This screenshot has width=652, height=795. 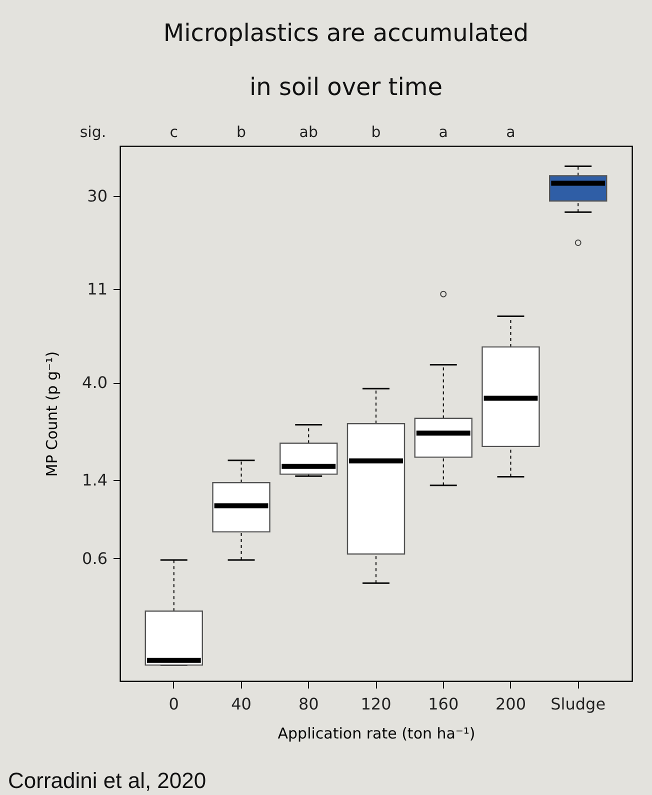 I want to click on x-tick-label: 80, so click(x=308, y=704).